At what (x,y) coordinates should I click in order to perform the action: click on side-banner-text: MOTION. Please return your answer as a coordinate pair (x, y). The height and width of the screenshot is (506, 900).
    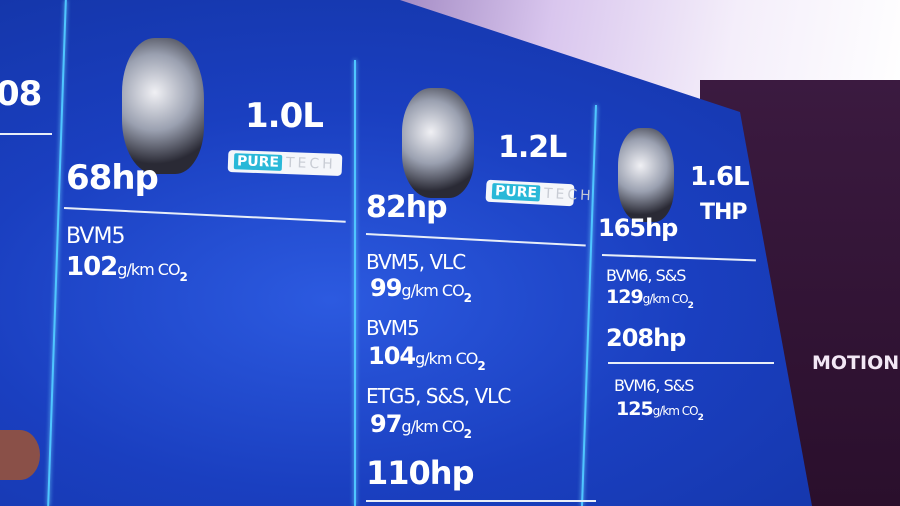
    Looking at the image, I should click on (856, 363).